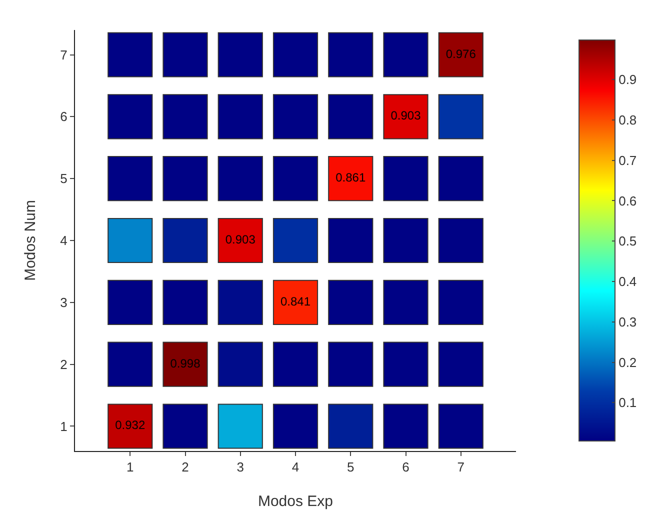 This screenshot has width=666, height=511. What do you see at coordinates (64, 54) in the screenshot?
I see `y-tick-label: 7` at bounding box center [64, 54].